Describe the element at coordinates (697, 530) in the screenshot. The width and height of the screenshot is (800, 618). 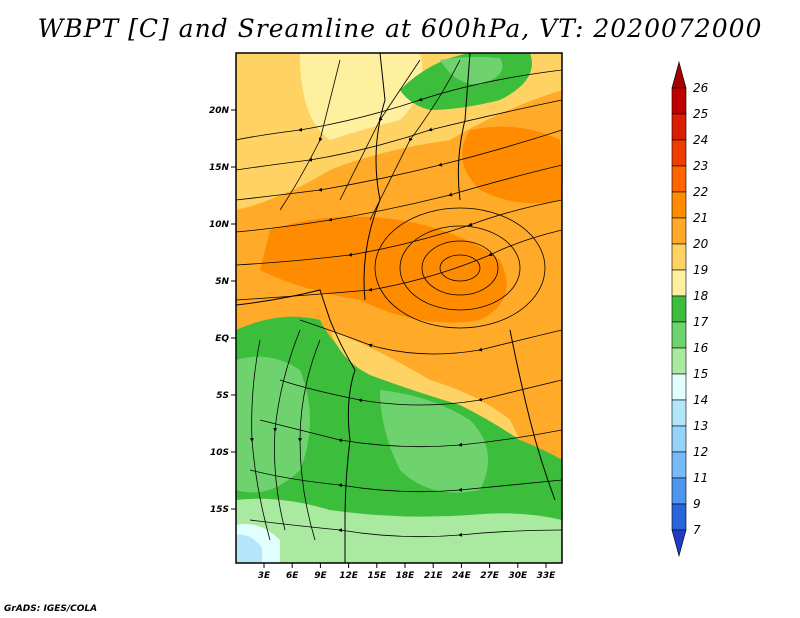
I see `colorbar-label: 7` at that location.